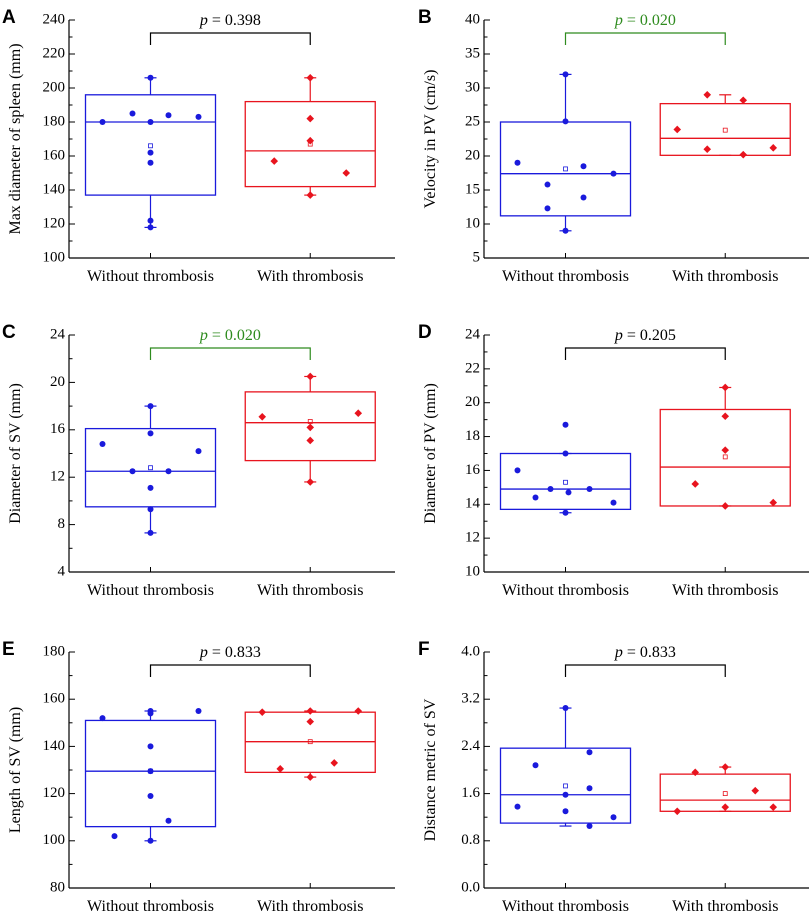 This screenshot has height=919, width=809. Describe the element at coordinates (477, 257) in the screenshot. I see `y-tick-label: 5` at that location.